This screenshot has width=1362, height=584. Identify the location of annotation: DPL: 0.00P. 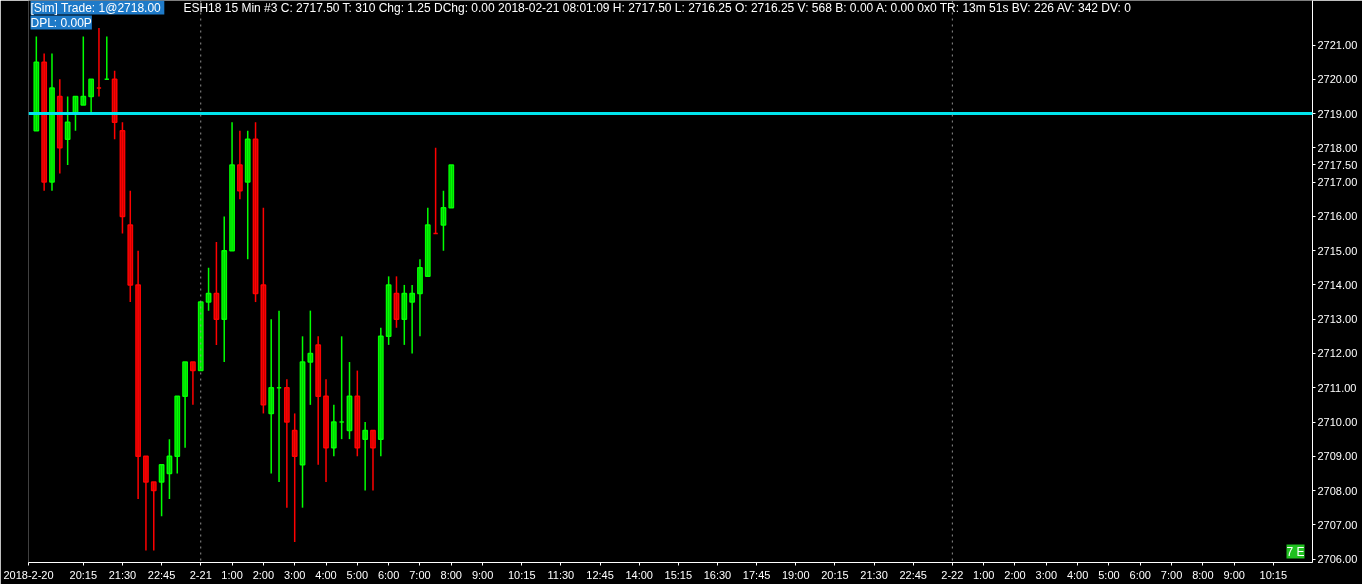
(61, 22).